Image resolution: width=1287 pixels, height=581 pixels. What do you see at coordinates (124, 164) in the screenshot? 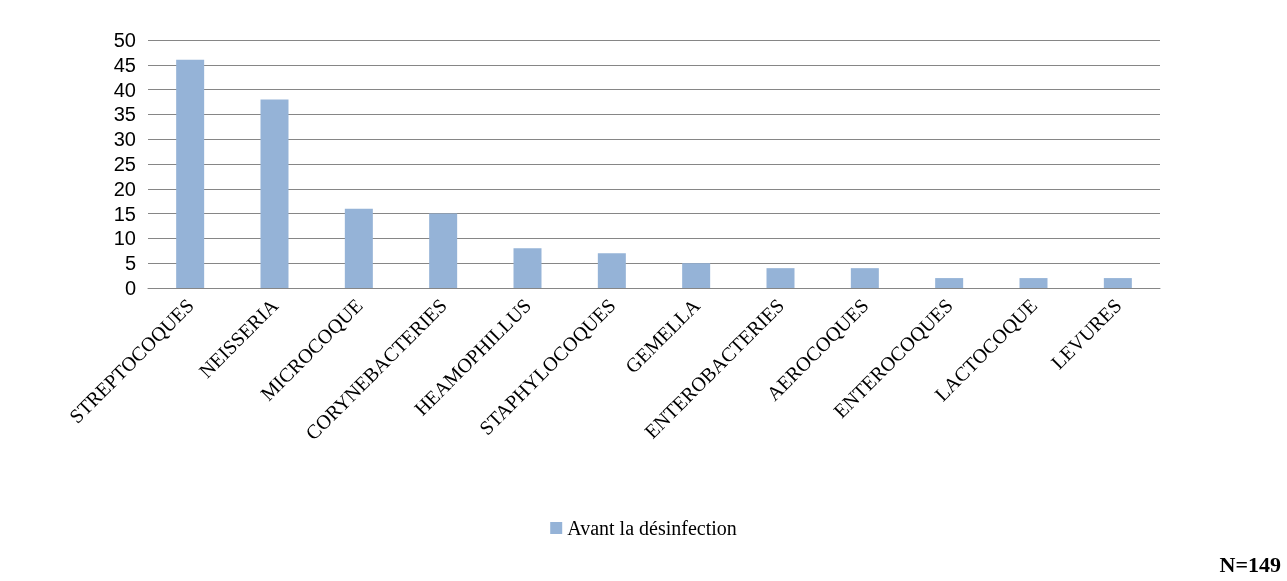
I see `y-tick-label: 25` at bounding box center [124, 164].